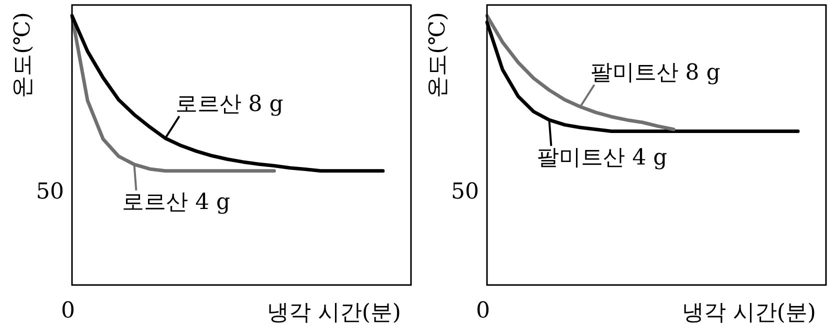 The height and width of the screenshot is (333, 830). Describe the element at coordinates (655, 73) in the screenshot. I see `series-label: 팔미트산 8 g` at that location.